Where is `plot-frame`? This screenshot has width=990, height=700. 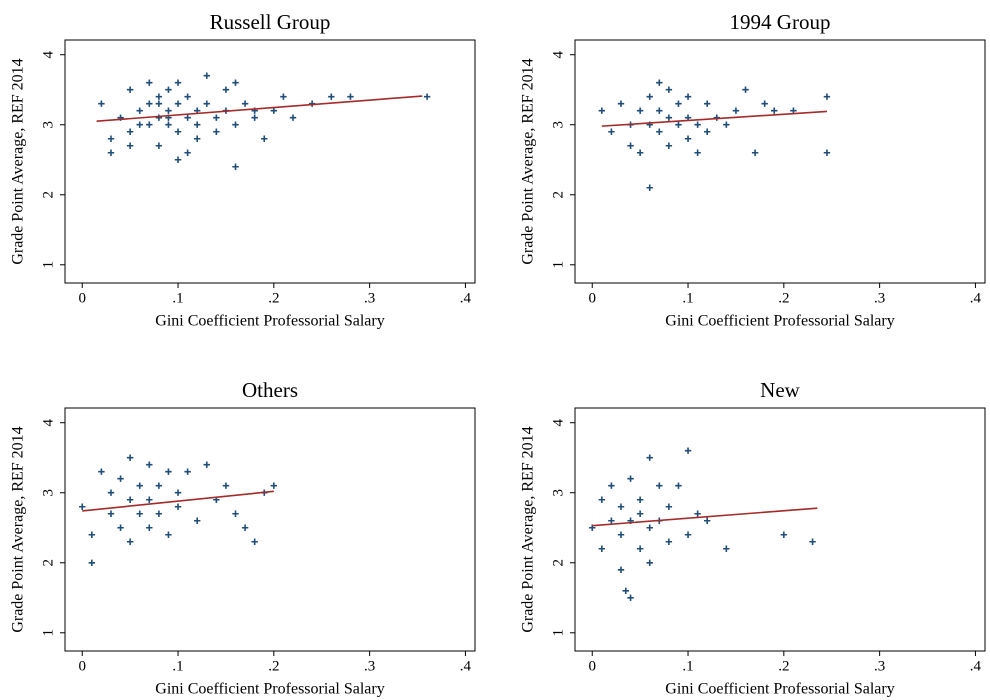
plot-frame is located at coordinates (270, 529).